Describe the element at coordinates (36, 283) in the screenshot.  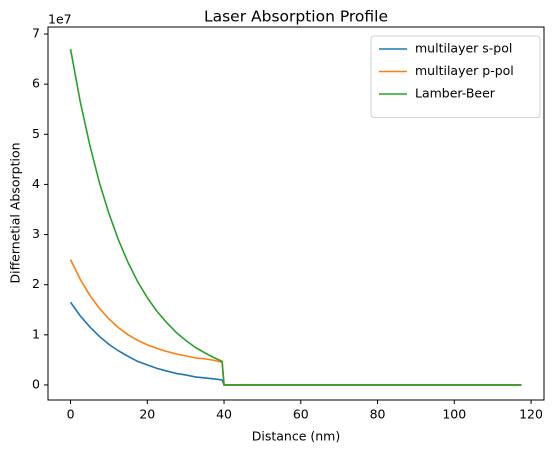
I see `y-tick-label: 2` at that location.